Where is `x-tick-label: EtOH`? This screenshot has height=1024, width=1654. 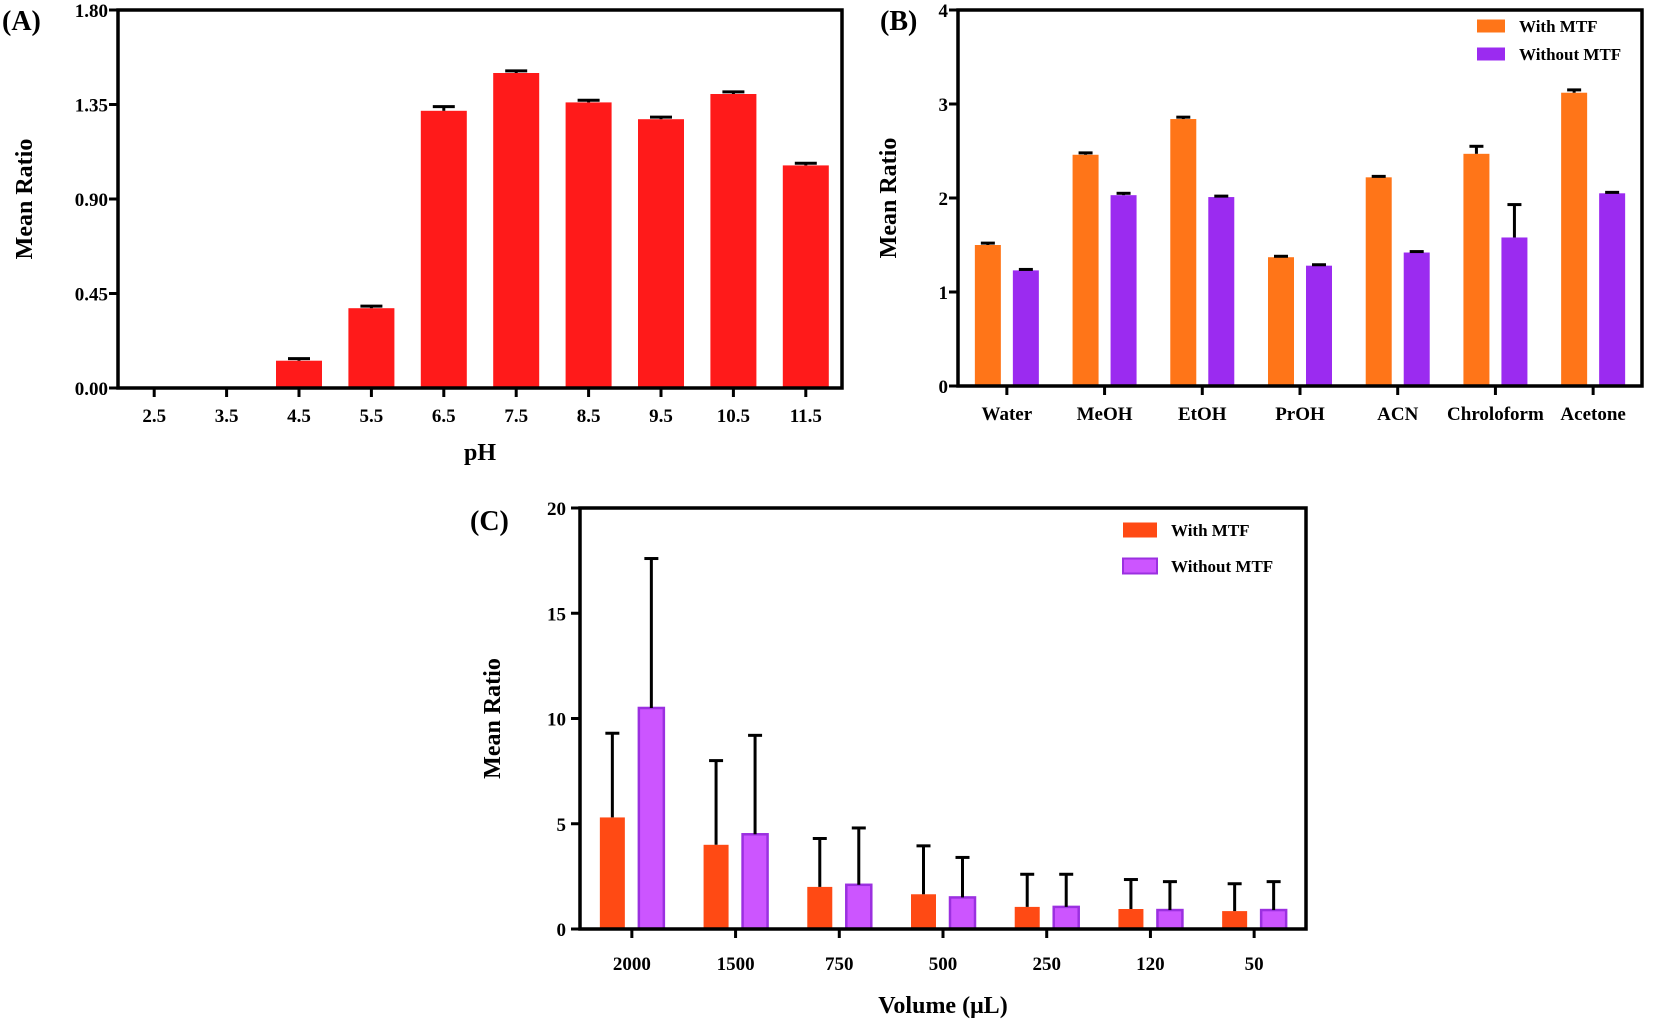 x-tick-label: EtOH is located at coordinates (1202, 414).